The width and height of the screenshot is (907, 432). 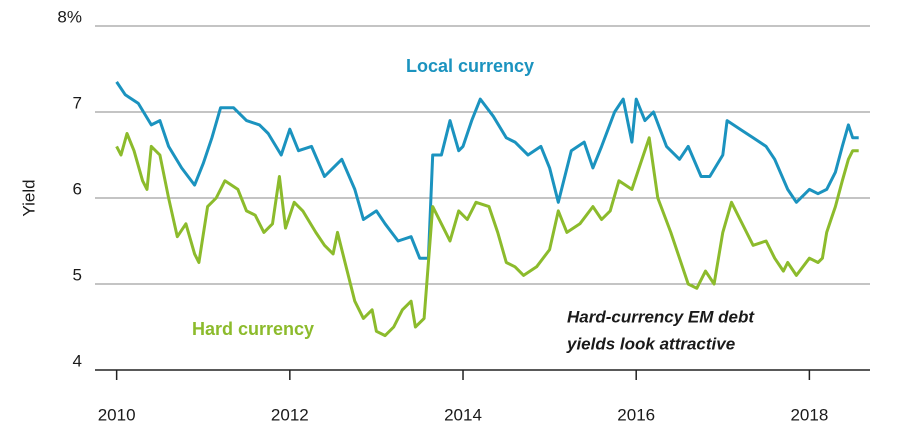 I want to click on y-tick-label: 5, so click(x=77, y=274).